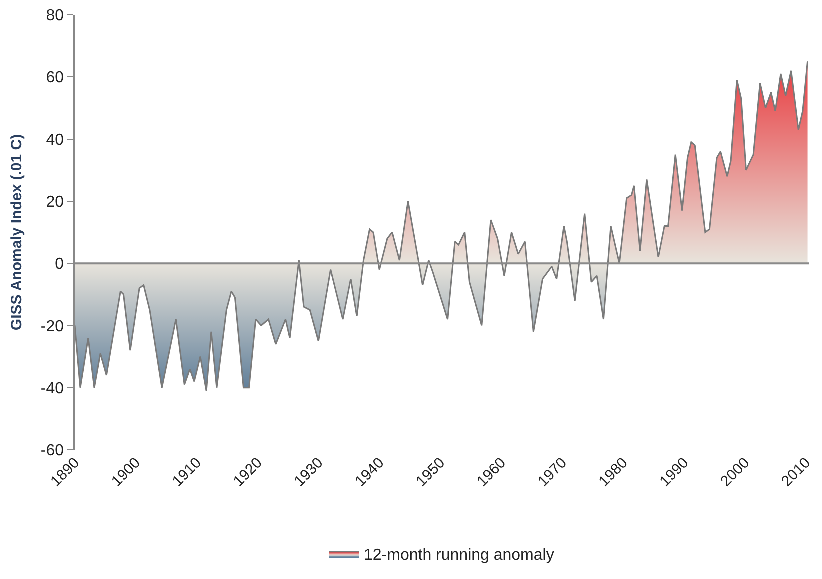  Describe the element at coordinates (55, 78) in the screenshot. I see `y-tick-label: 60` at that location.